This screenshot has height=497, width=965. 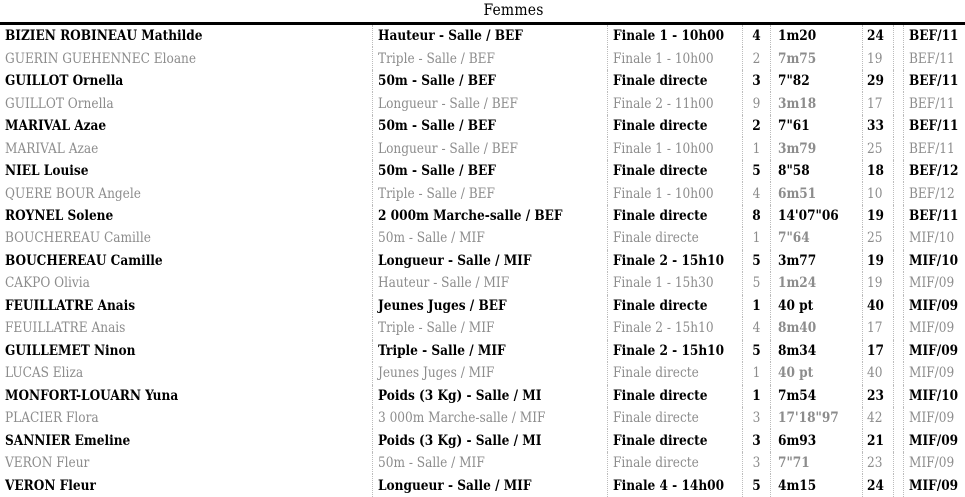 I want to click on final-cell: Finale 4 - 14h00, so click(x=674, y=485).